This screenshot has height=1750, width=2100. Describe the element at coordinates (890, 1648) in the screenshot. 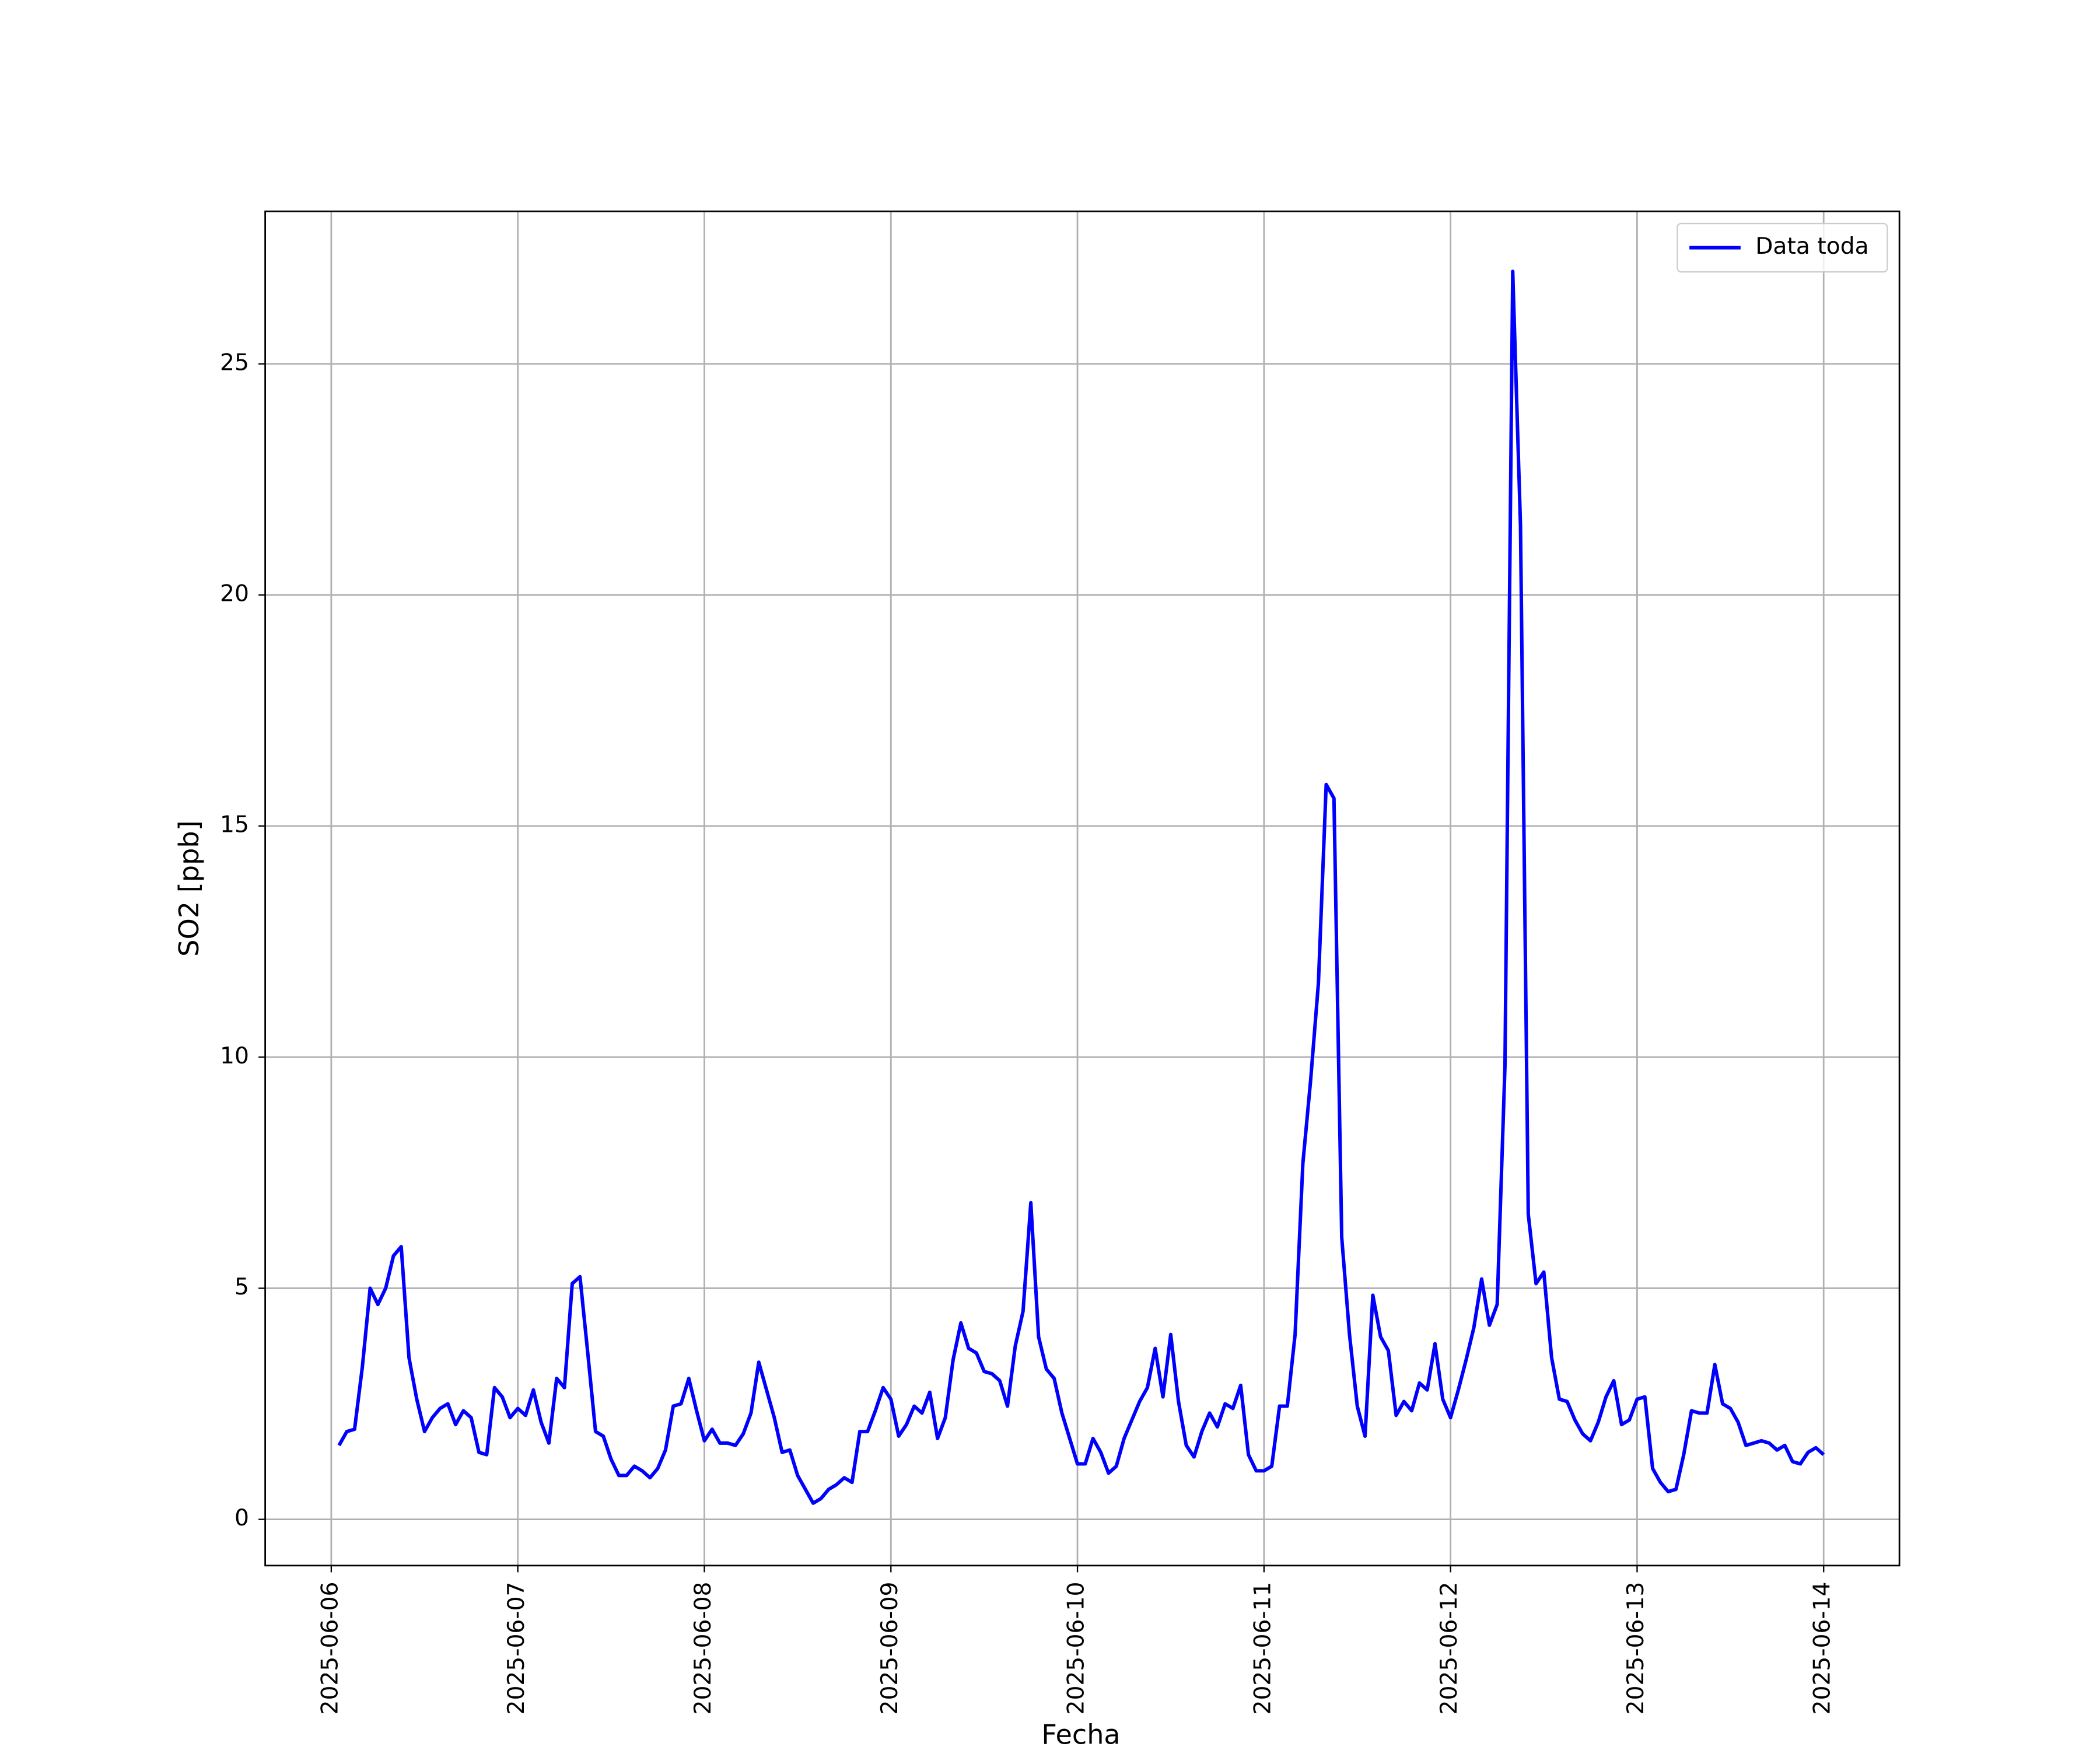

I see `x-tick-label: 2025-06-09` at that location.